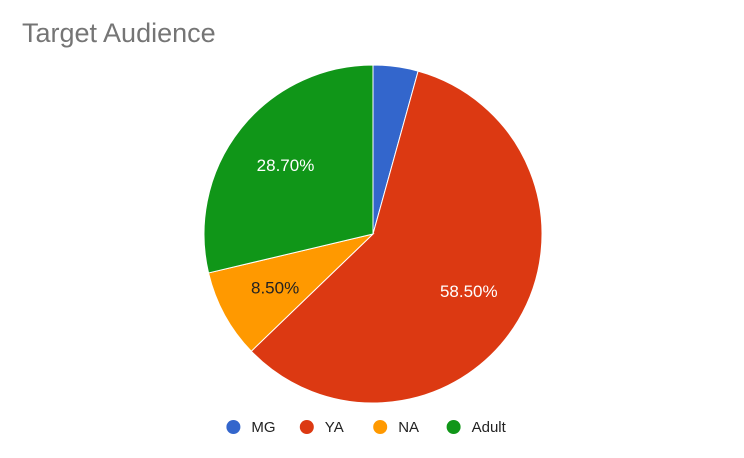 The height and width of the screenshot is (458, 744). I want to click on legend-swatch-na, so click(380, 427).